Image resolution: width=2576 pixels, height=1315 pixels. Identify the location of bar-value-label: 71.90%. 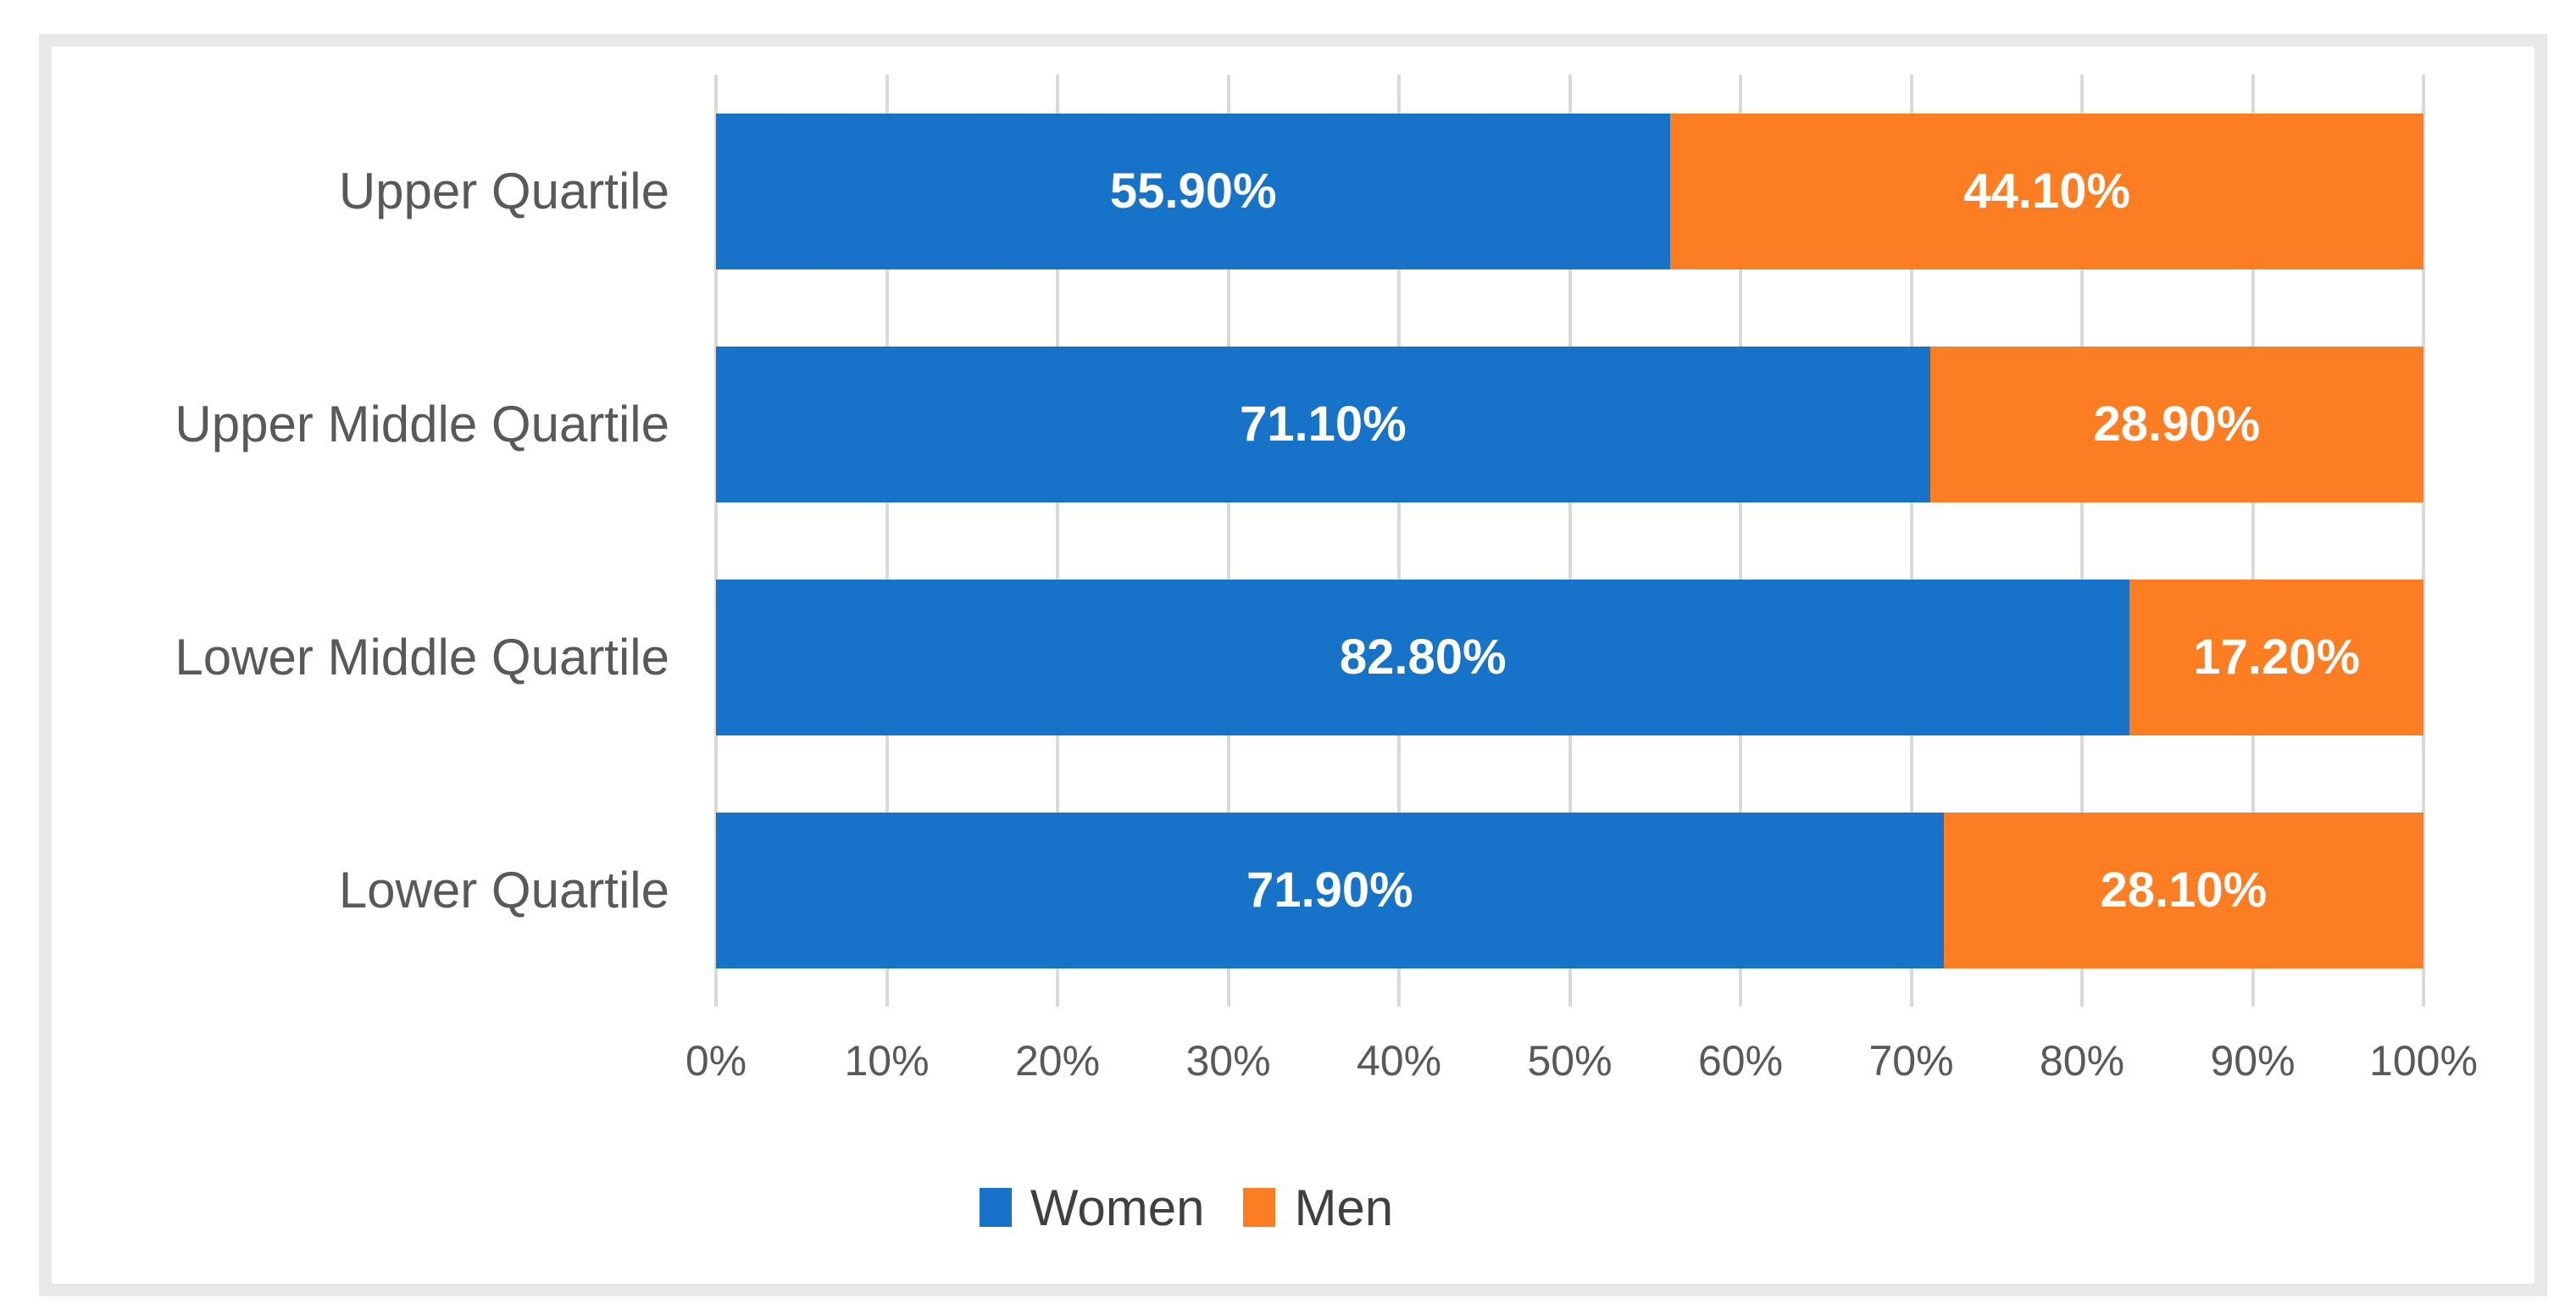
(1329, 890).